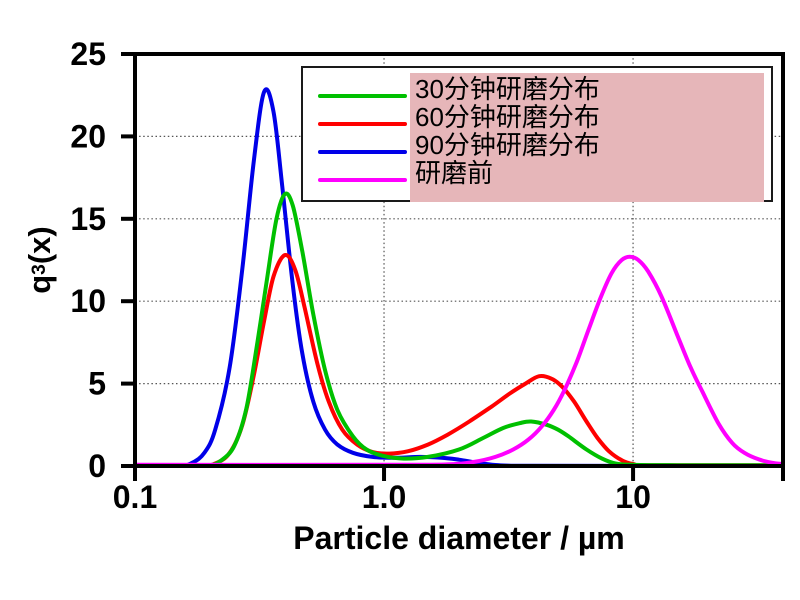 The height and width of the screenshot is (600, 800). What do you see at coordinates (135, 497) in the screenshot?
I see `x-tick-label: 0.1` at bounding box center [135, 497].